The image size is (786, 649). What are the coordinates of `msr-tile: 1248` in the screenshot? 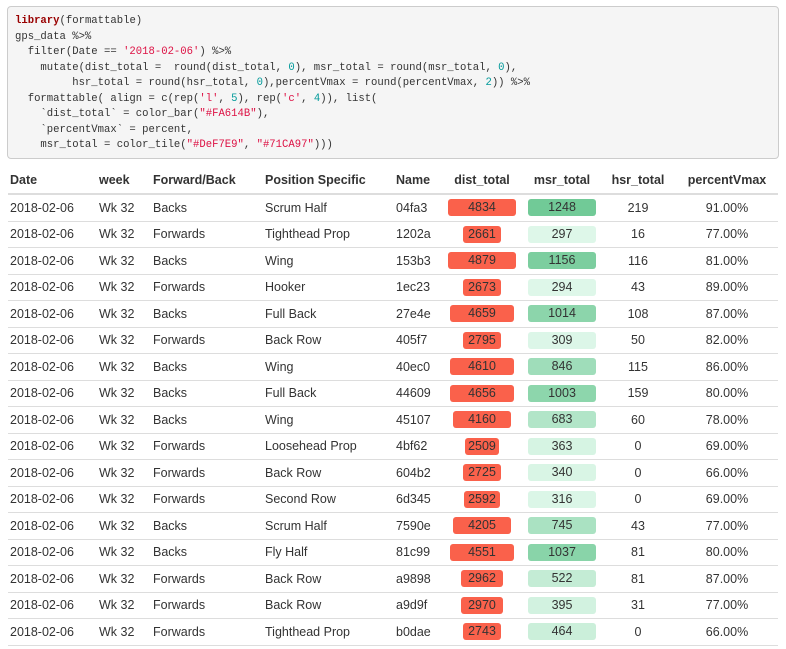 It's located at (562, 208).